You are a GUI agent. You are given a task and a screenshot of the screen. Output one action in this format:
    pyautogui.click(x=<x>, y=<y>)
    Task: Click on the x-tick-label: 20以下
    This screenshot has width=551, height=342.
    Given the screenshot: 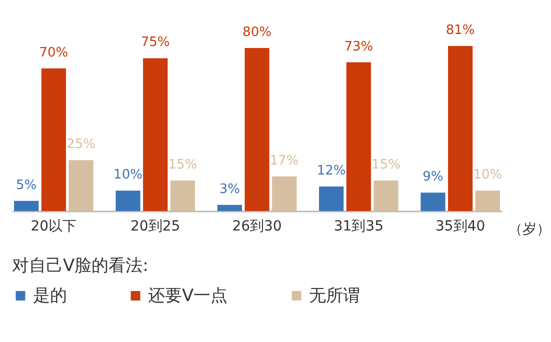 What is the action you would take?
    pyautogui.click(x=53, y=226)
    